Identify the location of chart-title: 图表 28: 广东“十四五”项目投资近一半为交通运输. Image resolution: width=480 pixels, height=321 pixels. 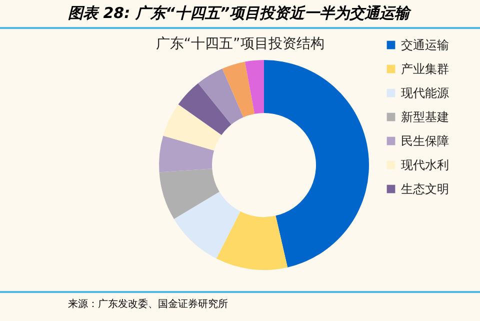
(240, 14).